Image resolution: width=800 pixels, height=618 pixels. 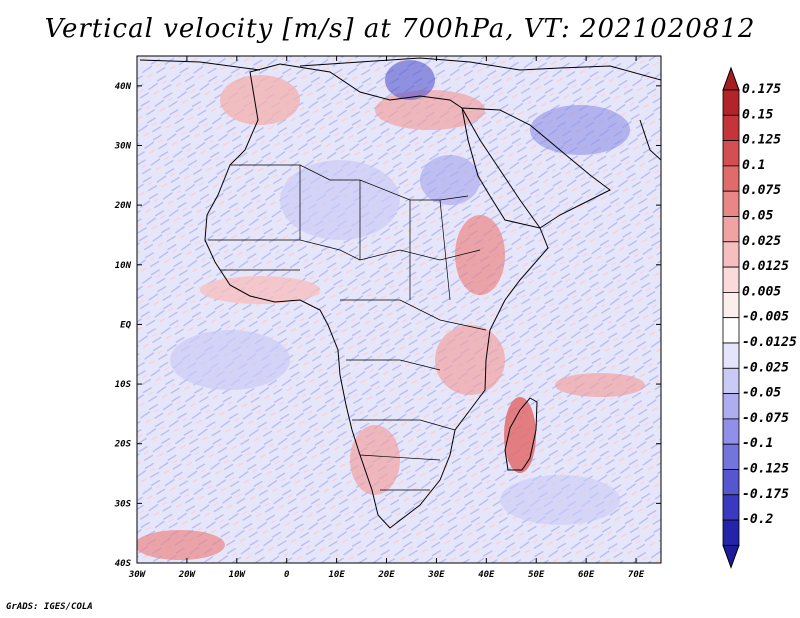 I want to click on colorbar-label: -0.05, so click(x=761, y=393).